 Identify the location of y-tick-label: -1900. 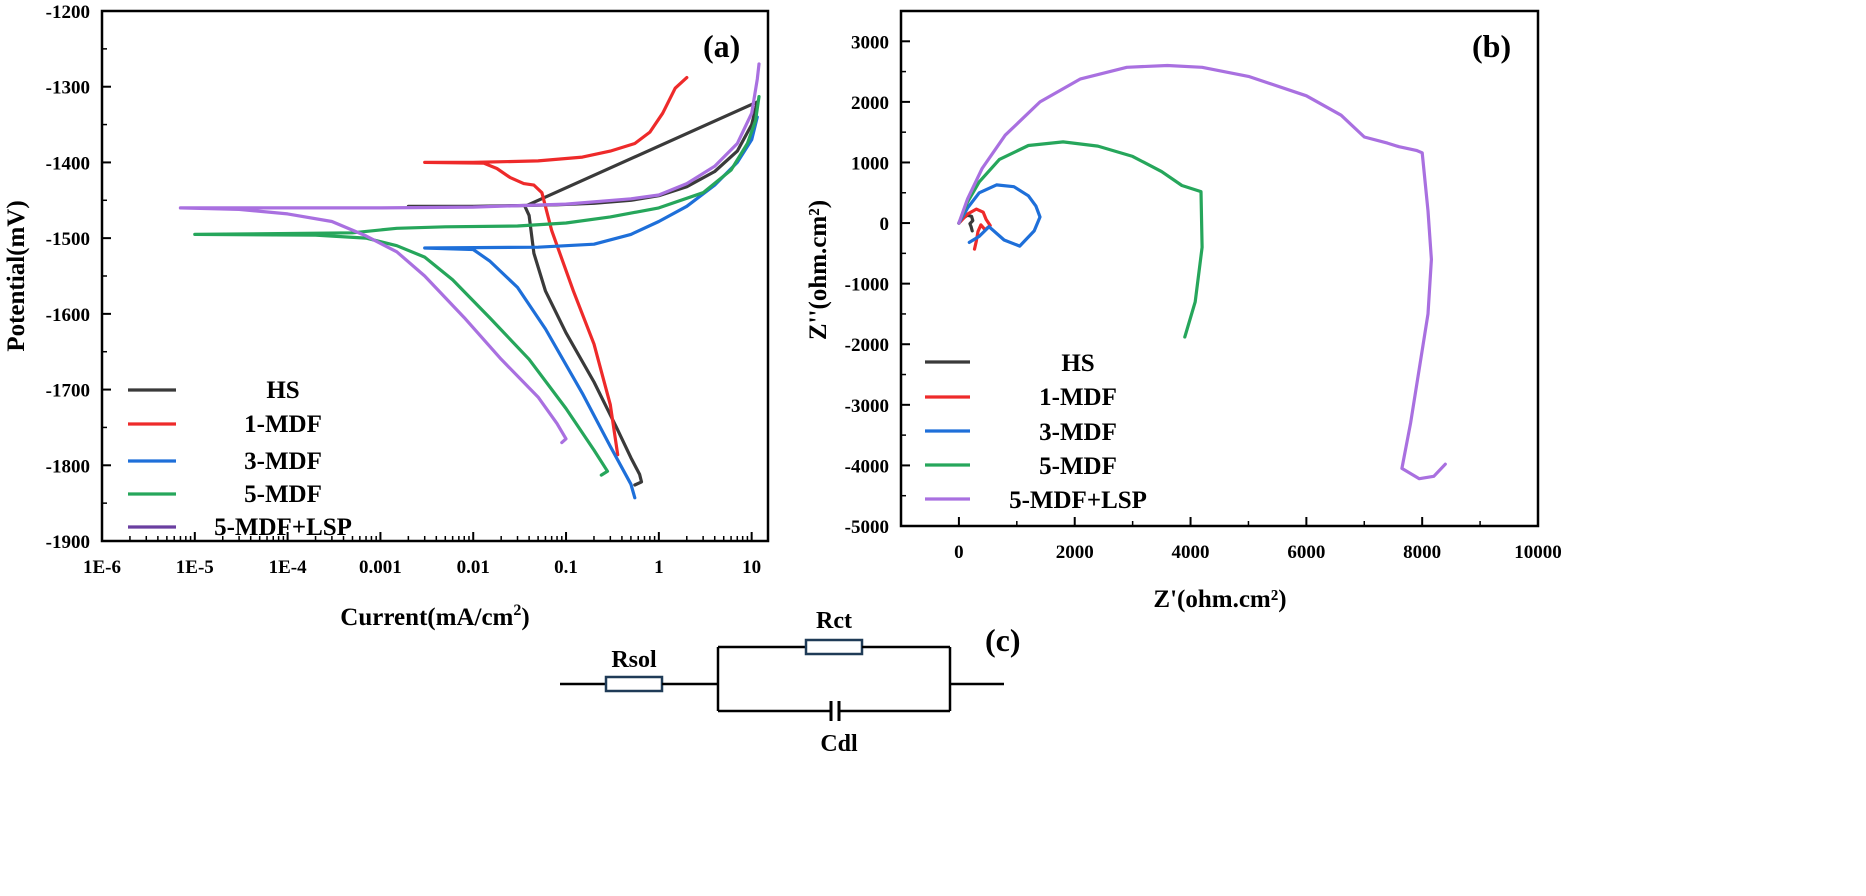
(68, 542).